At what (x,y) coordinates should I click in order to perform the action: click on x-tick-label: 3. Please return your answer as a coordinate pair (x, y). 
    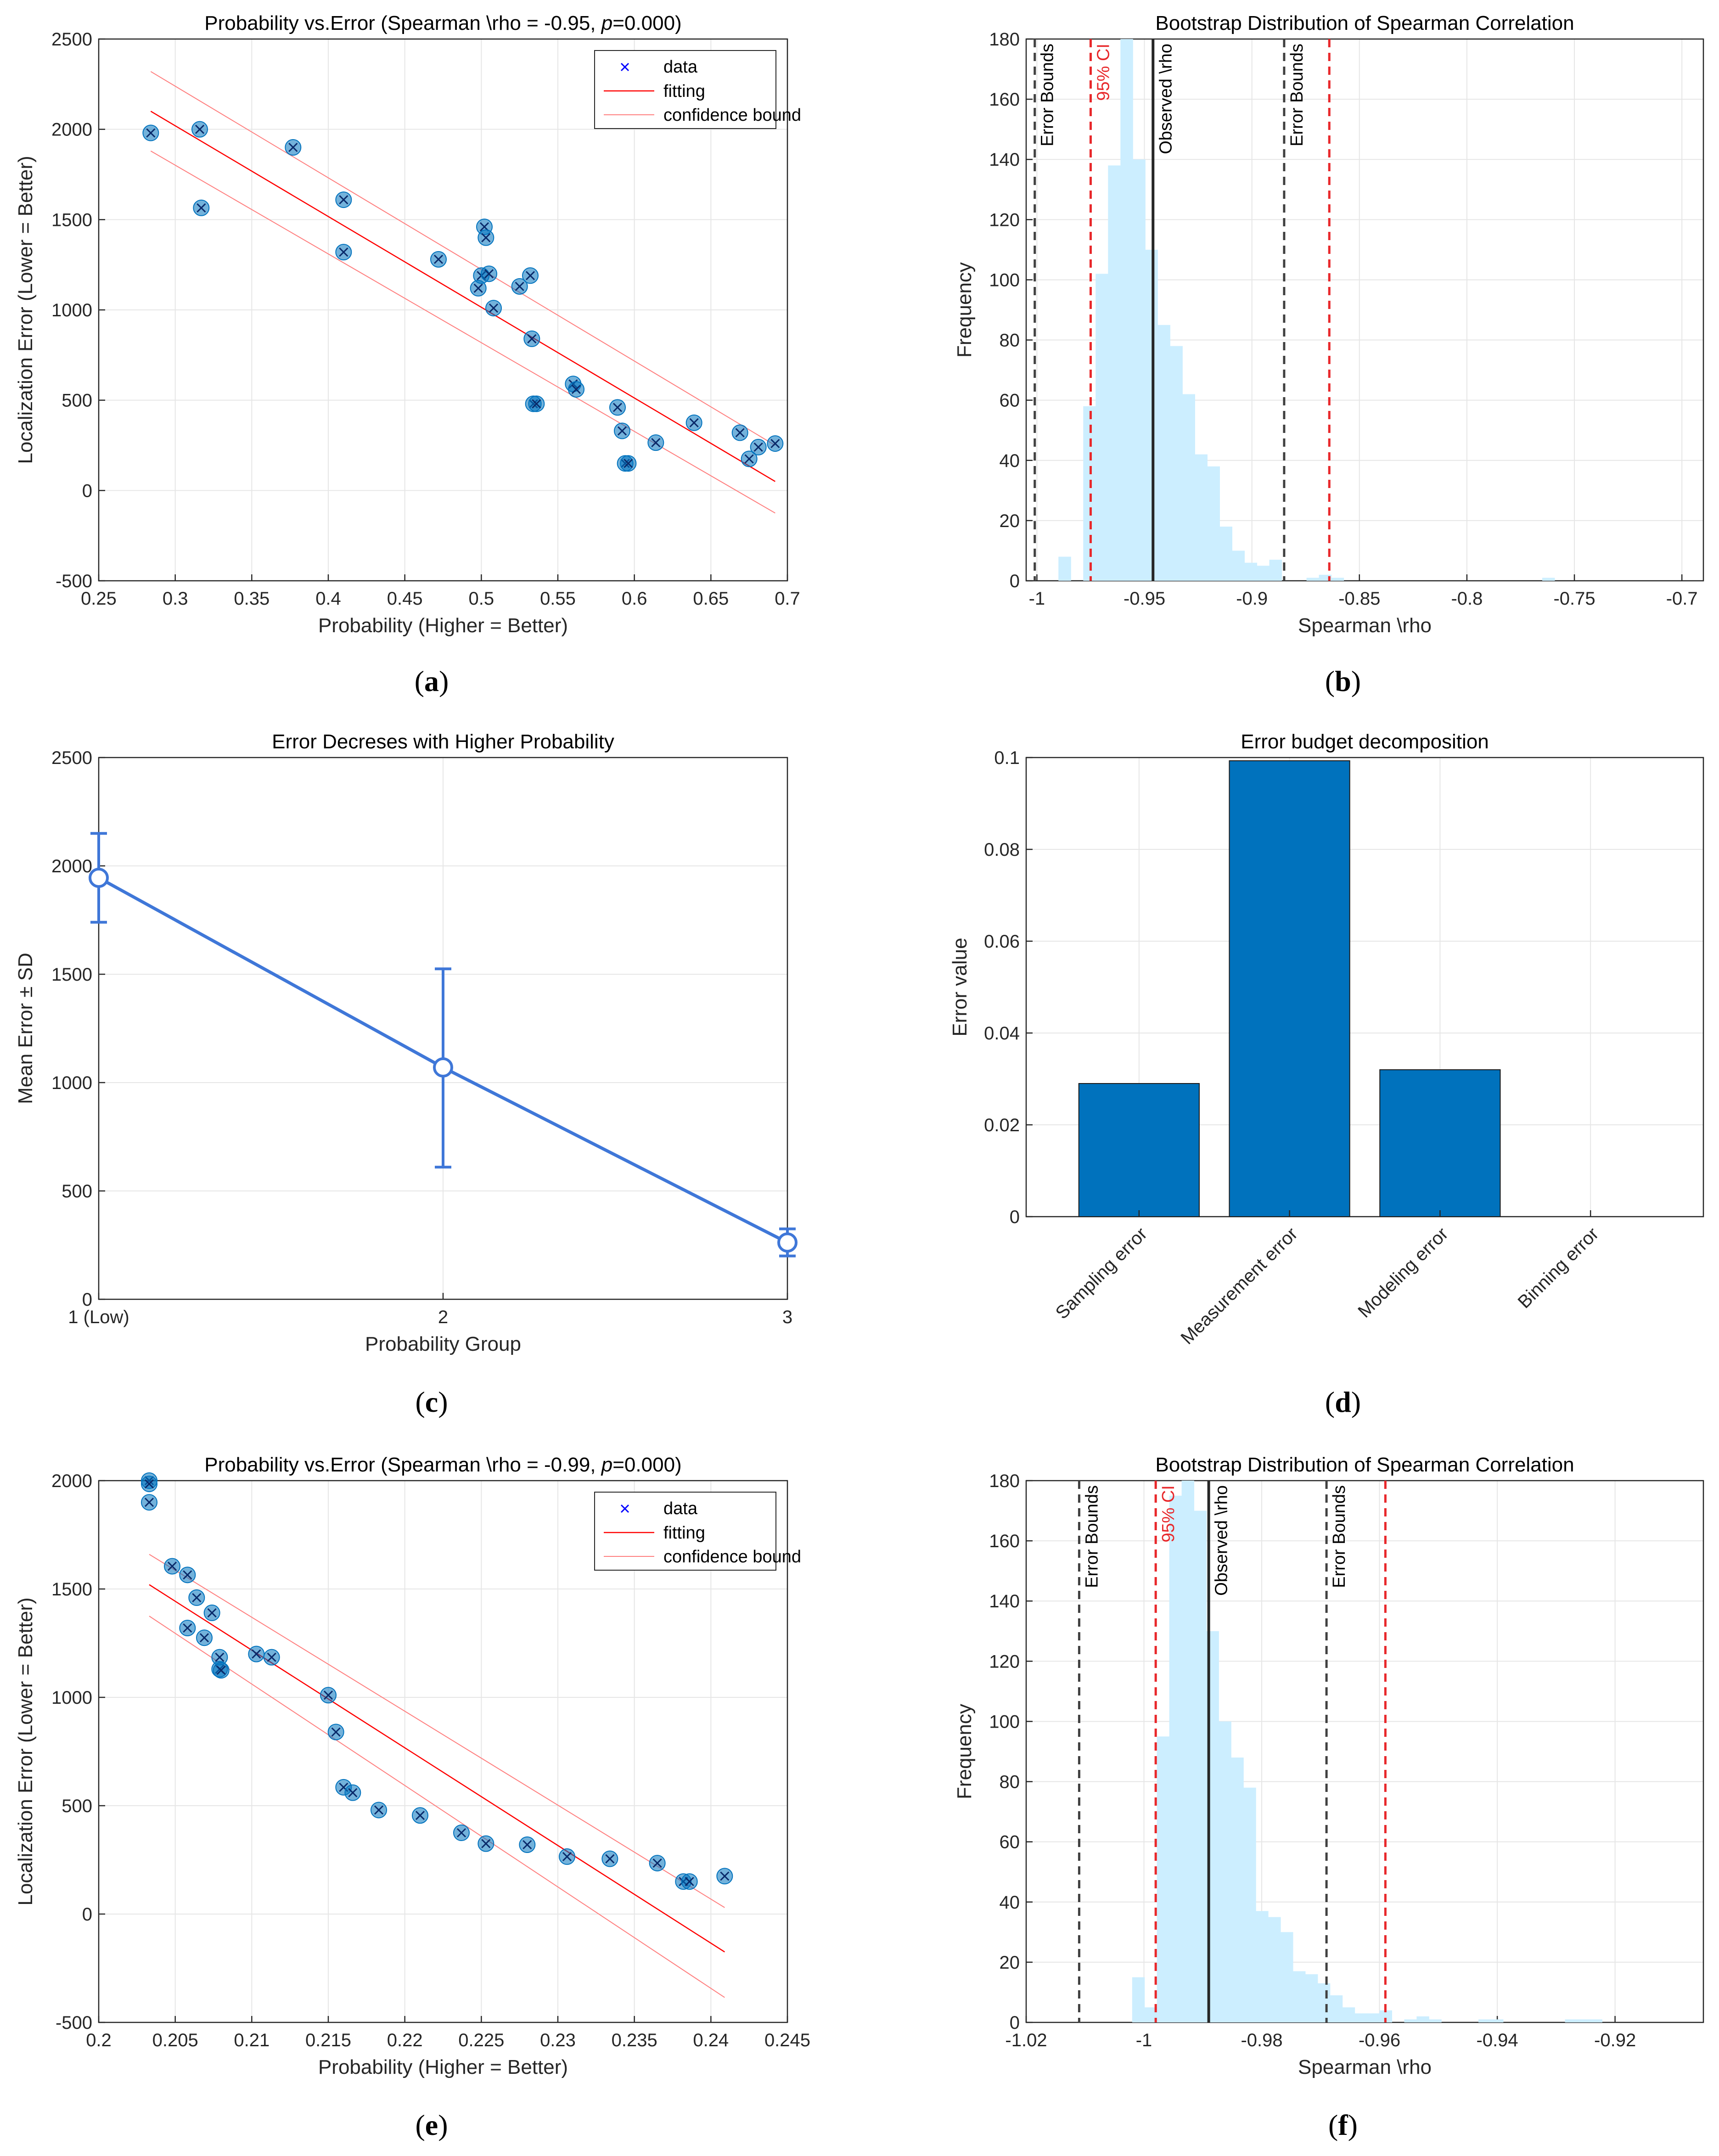
    Looking at the image, I should click on (787, 1317).